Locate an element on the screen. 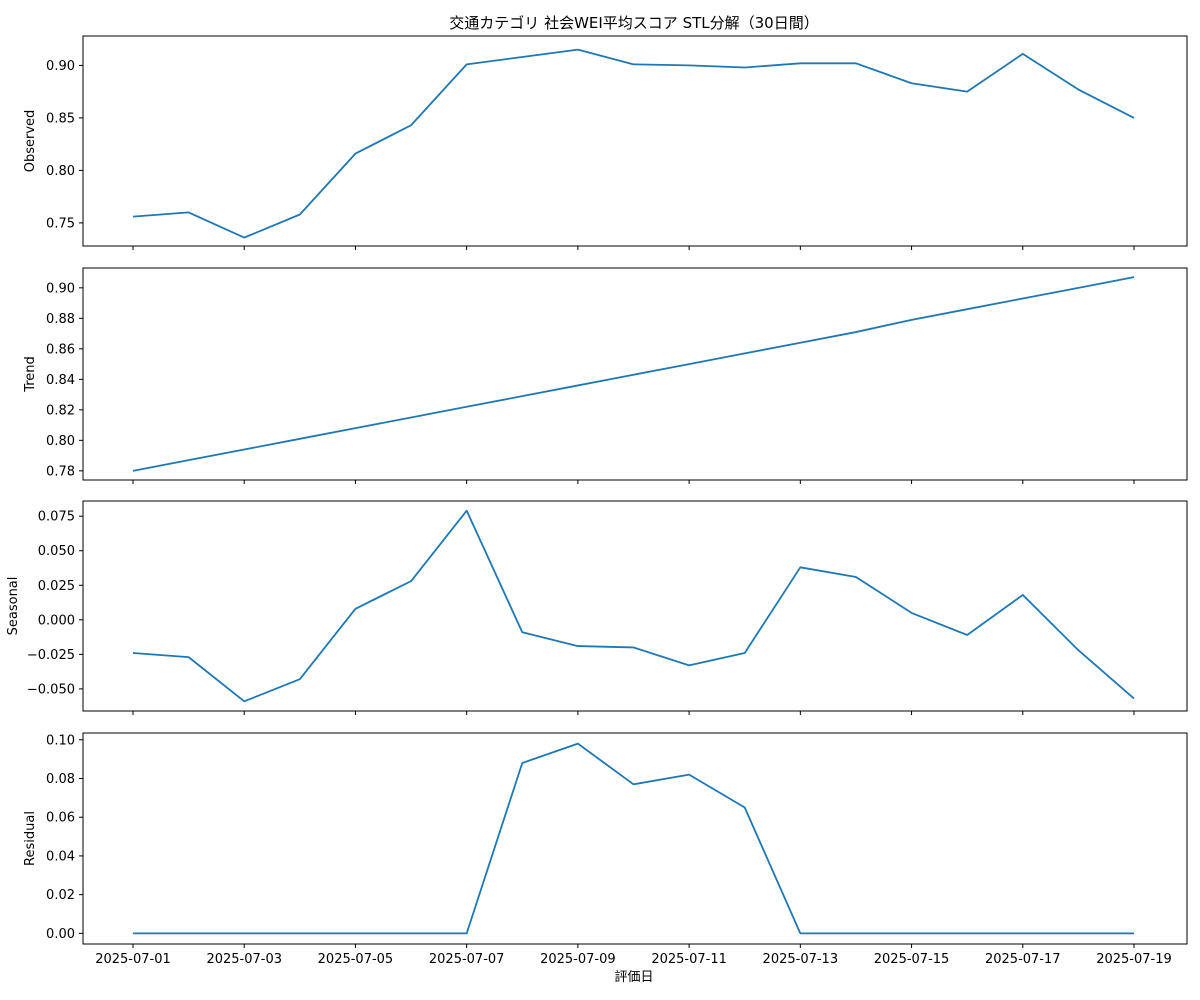  observed-y-tick-label: 0.75 is located at coordinates (60, 223).